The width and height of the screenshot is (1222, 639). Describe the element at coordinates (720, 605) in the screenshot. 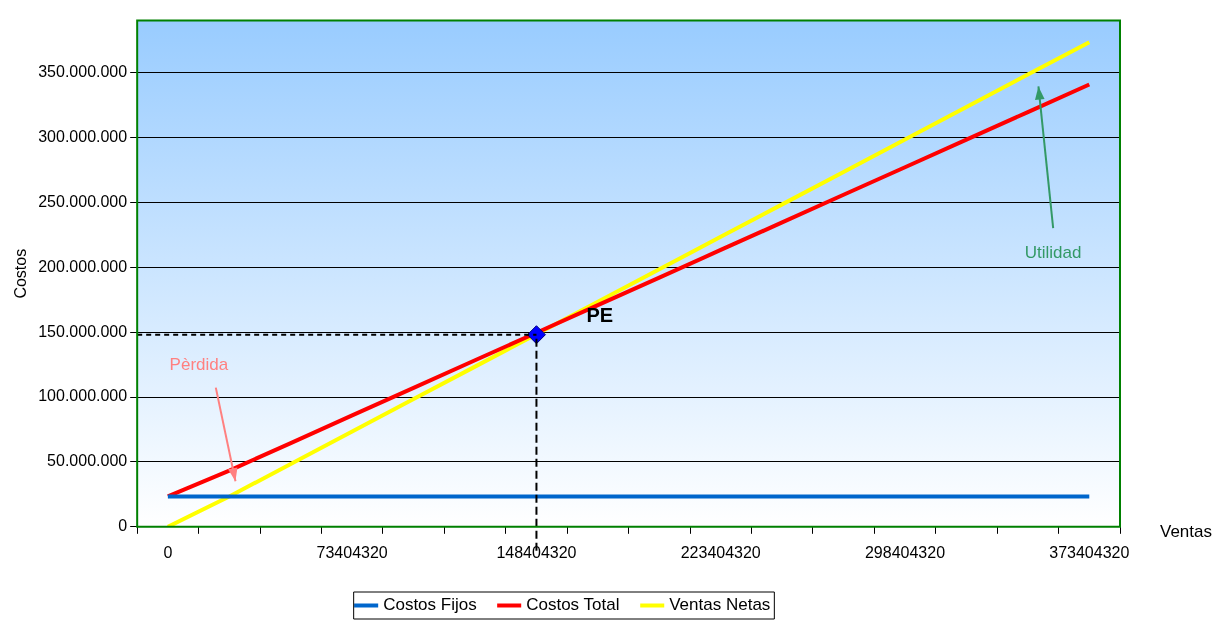

I see `legend-label: Ventas Netas` at that location.